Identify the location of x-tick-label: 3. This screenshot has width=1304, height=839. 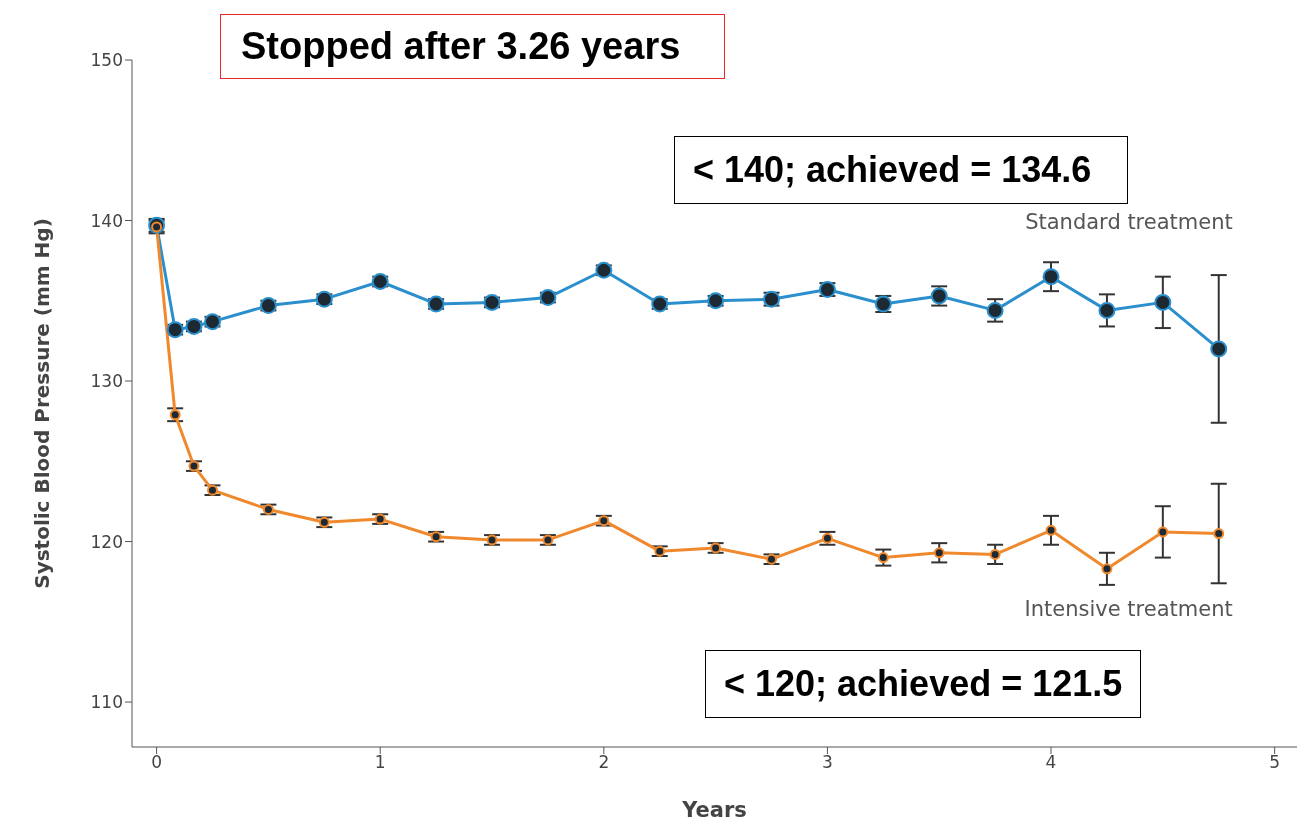
(827, 762).